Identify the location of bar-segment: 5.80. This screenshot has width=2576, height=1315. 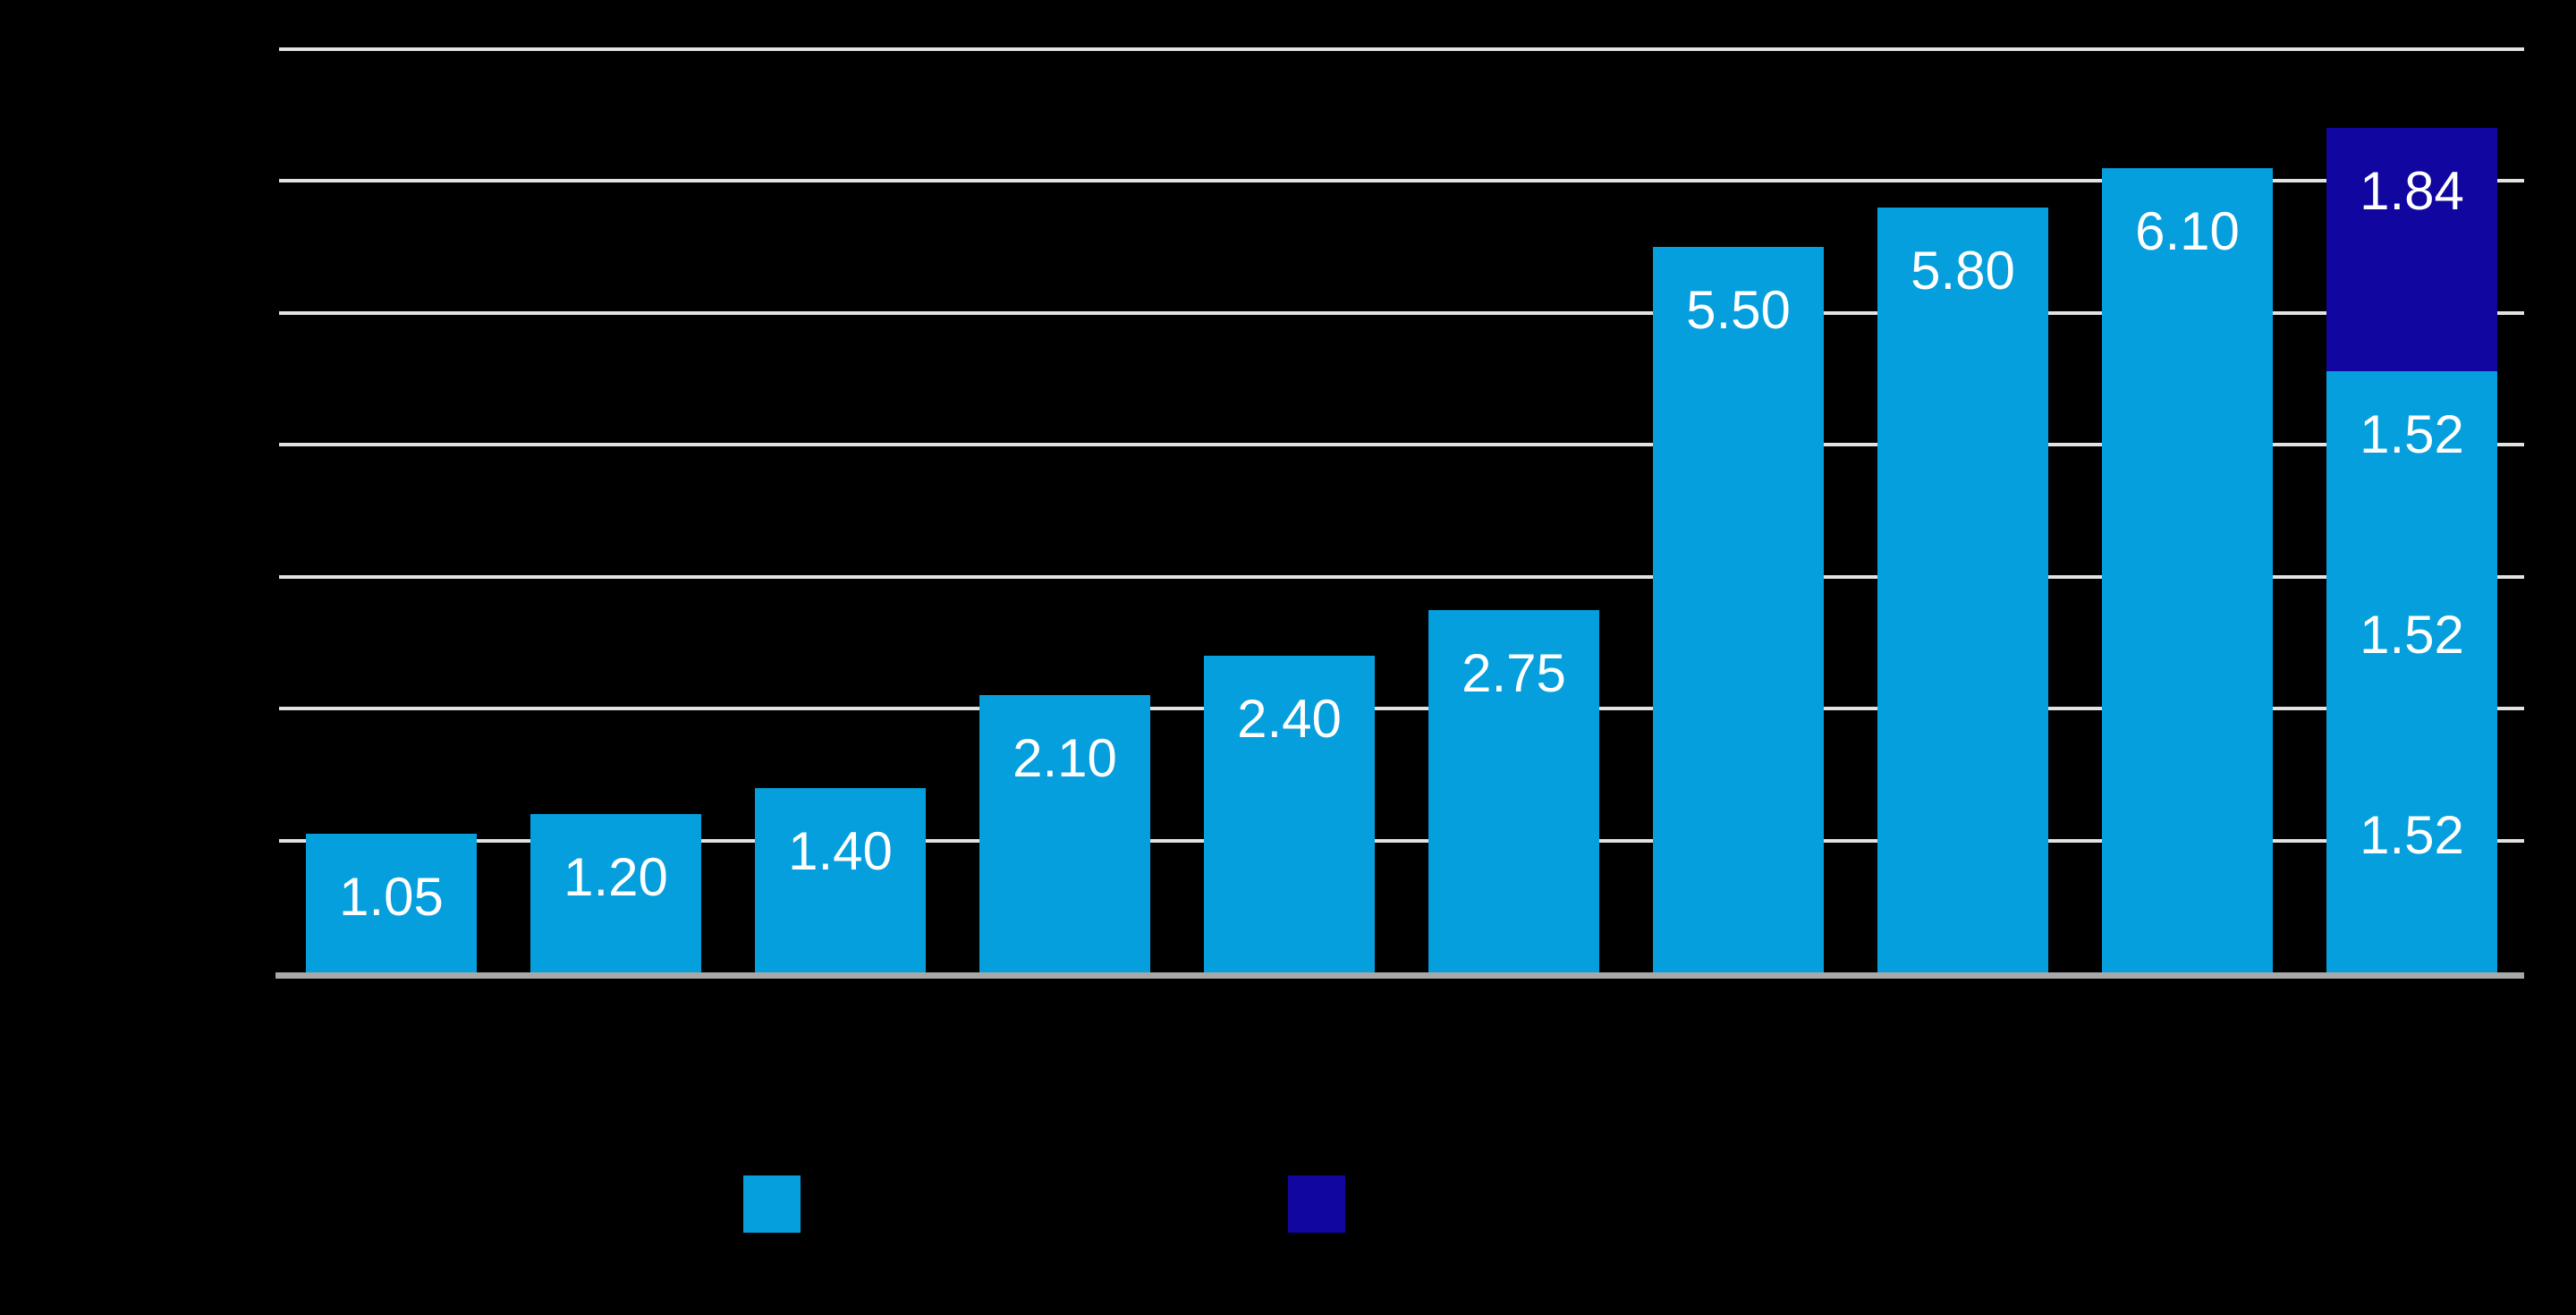
(1962, 589).